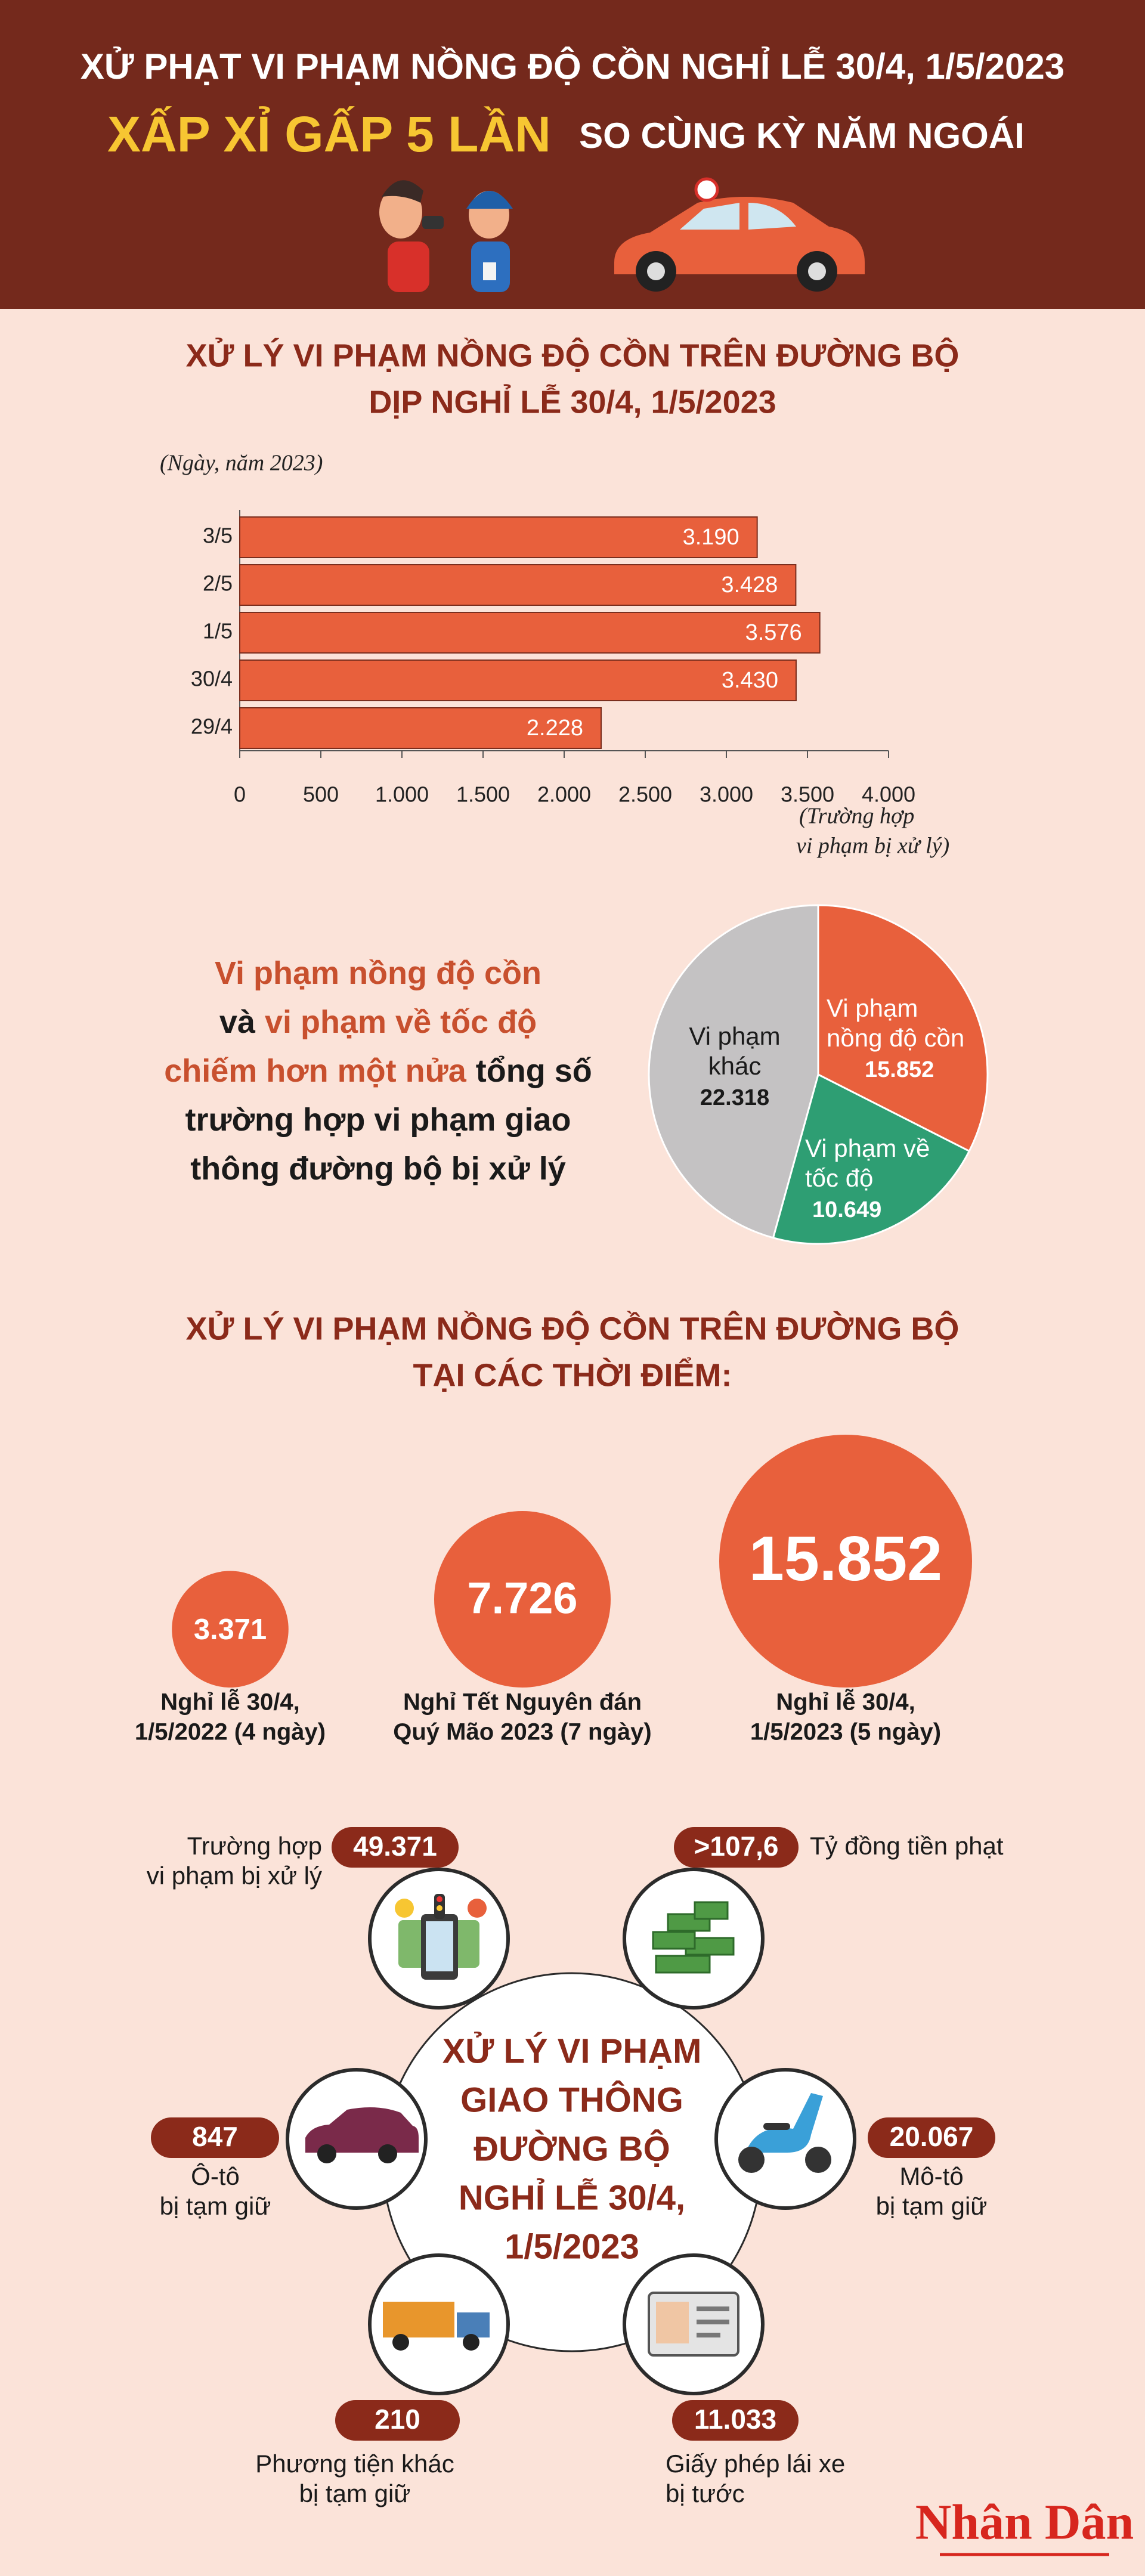  What do you see at coordinates (895, 1038) in the screenshot?
I see `pie-label: nồng độ cồn` at bounding box center [895, 1038].